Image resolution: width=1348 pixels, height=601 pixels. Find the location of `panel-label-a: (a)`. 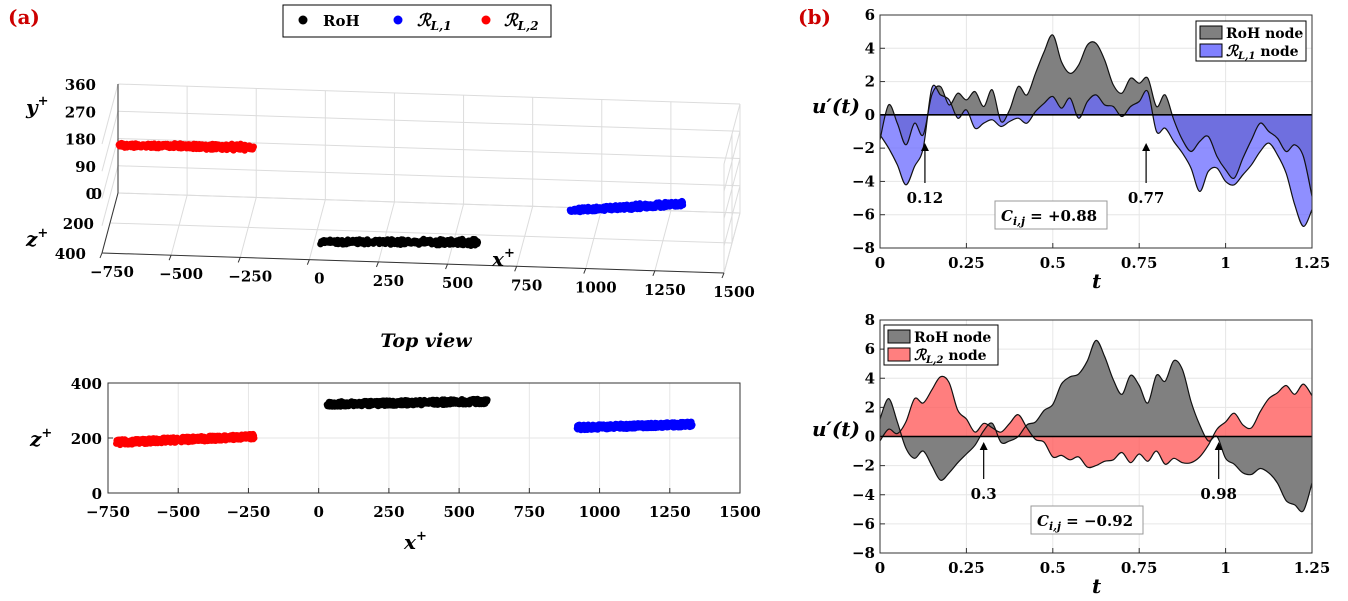

panel-label-a: (a) is located at coordinates (24, 17).